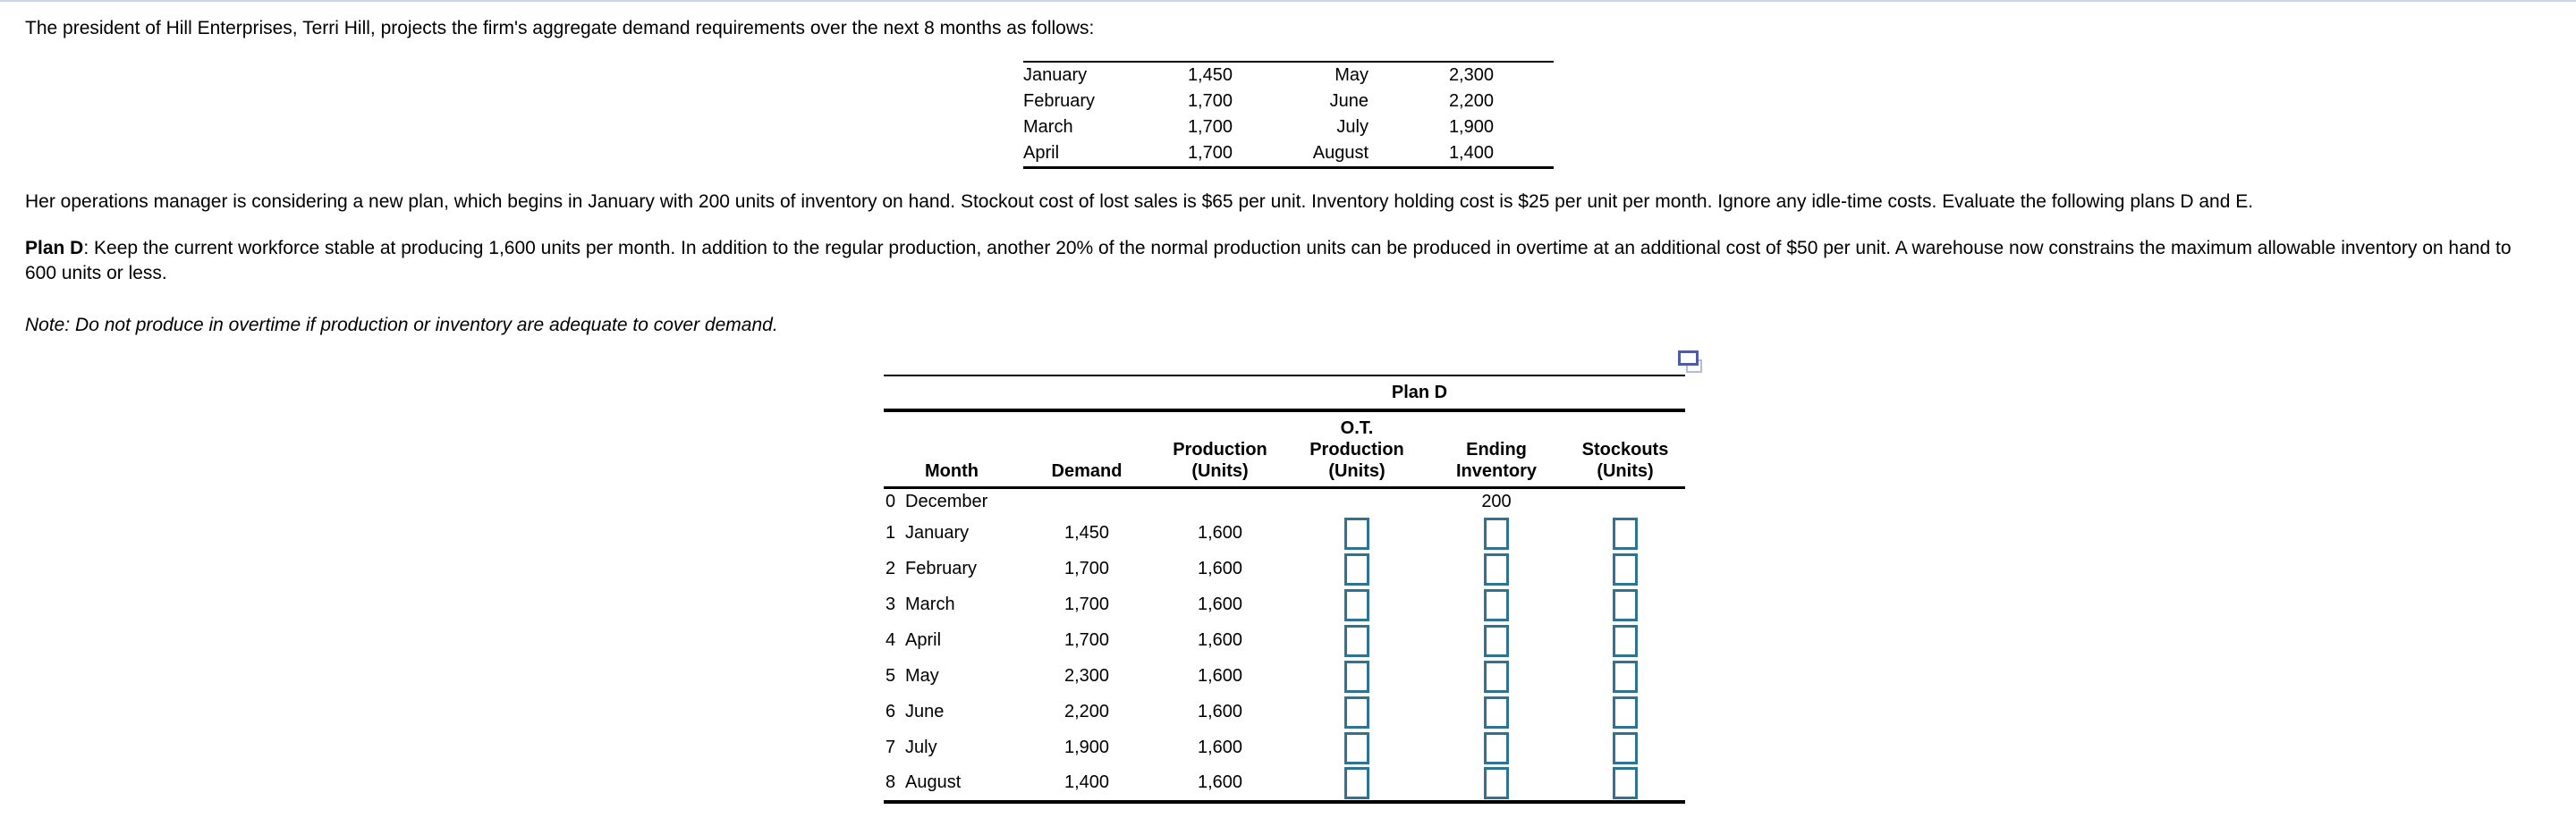  Describe the element at coordinates (1284, 641) in the screenshot. I see `plan-table-row: 4 April 1,700 1,600` at that location.